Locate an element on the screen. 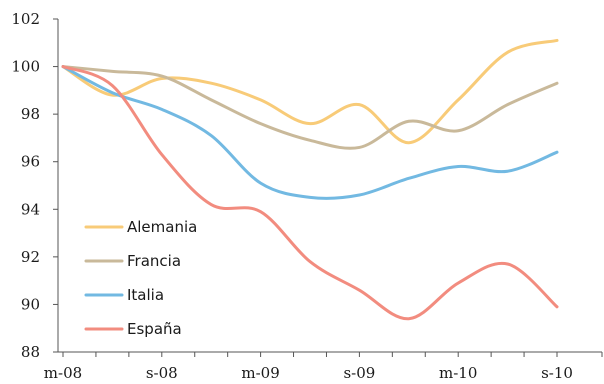  y-tick-label: 88 is located at coordinates (30, 352).